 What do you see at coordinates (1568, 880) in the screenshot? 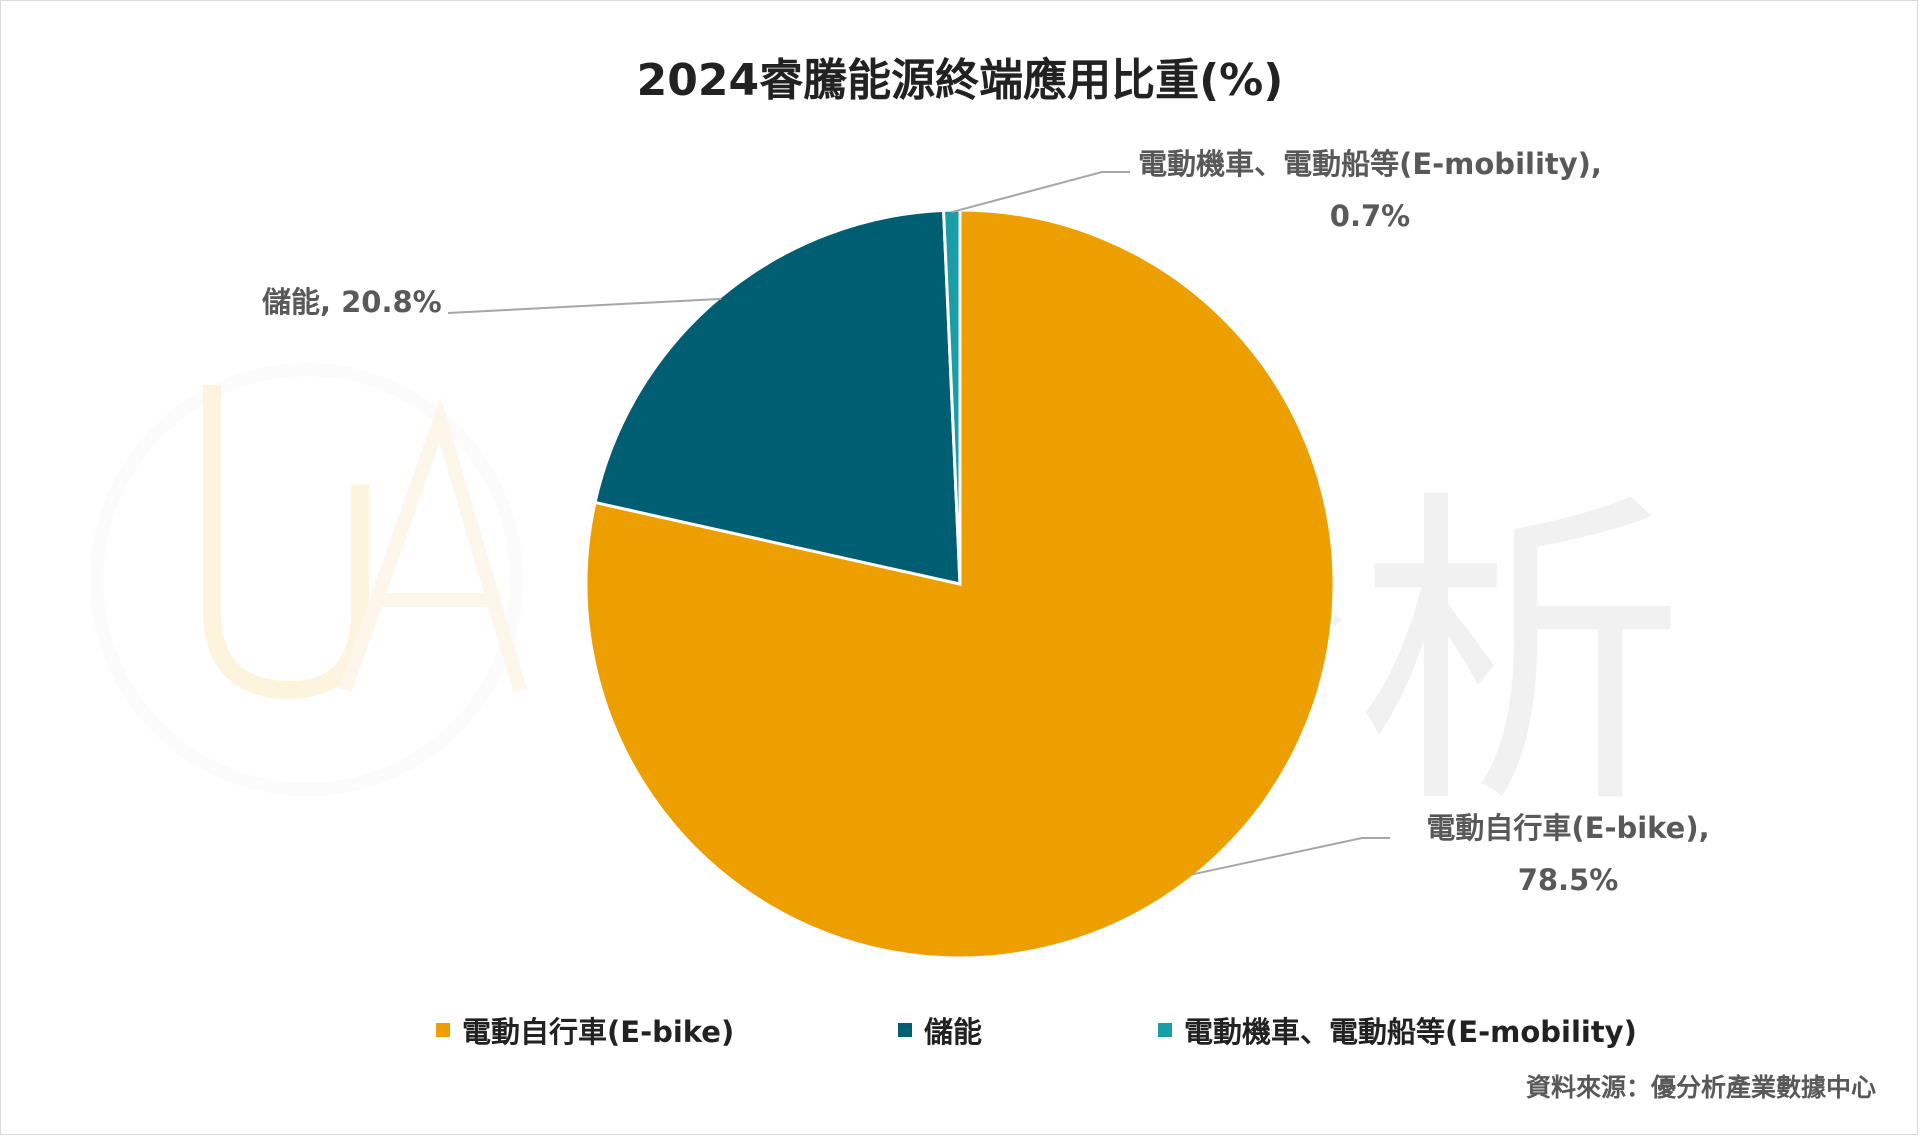
I see `data-label-ebike-value: 78.5%` at bounding box center [1568, 880].